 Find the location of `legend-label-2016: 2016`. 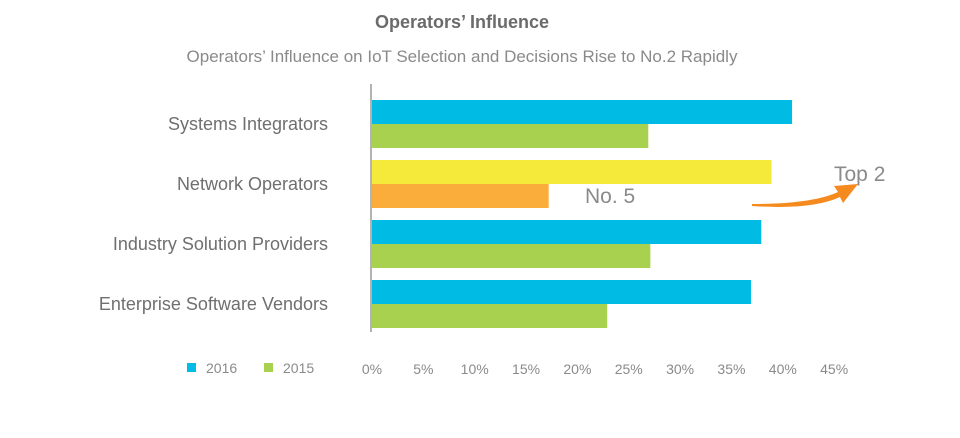

legend-label-2016: 2016 is located at coordinates (221, 368).